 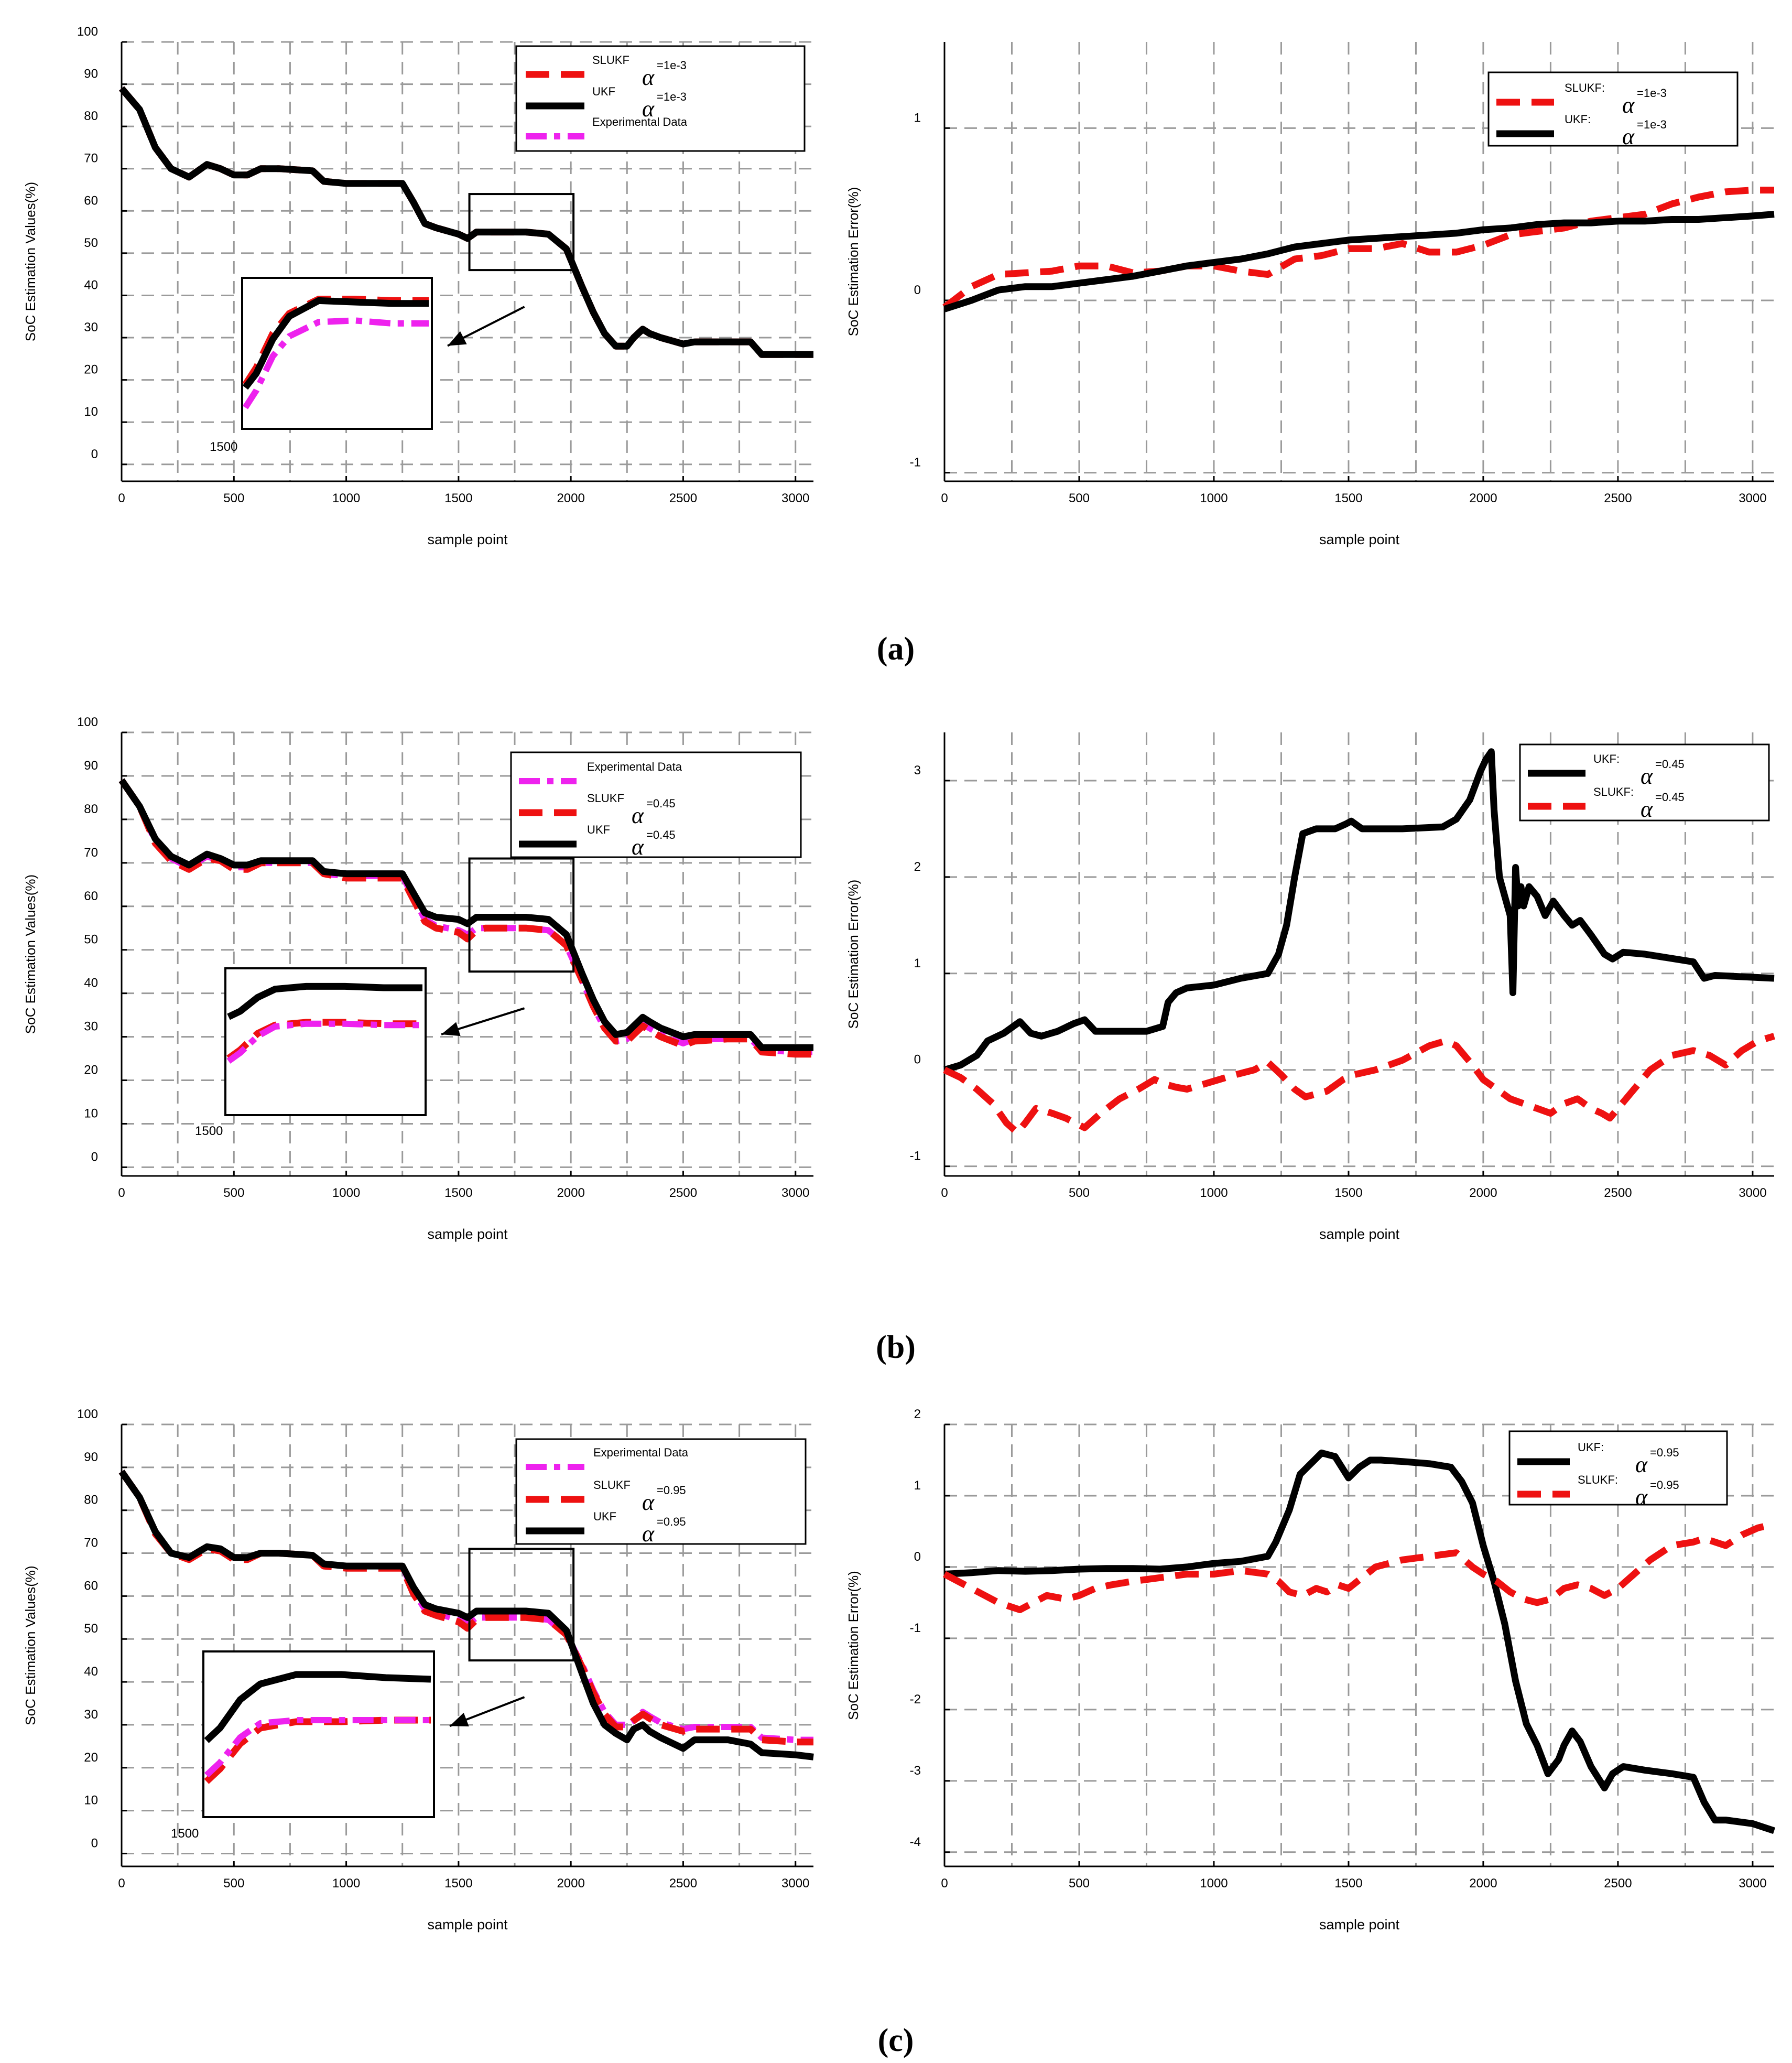 I want to click on series-line-experimental, so click(x=466, y=916).